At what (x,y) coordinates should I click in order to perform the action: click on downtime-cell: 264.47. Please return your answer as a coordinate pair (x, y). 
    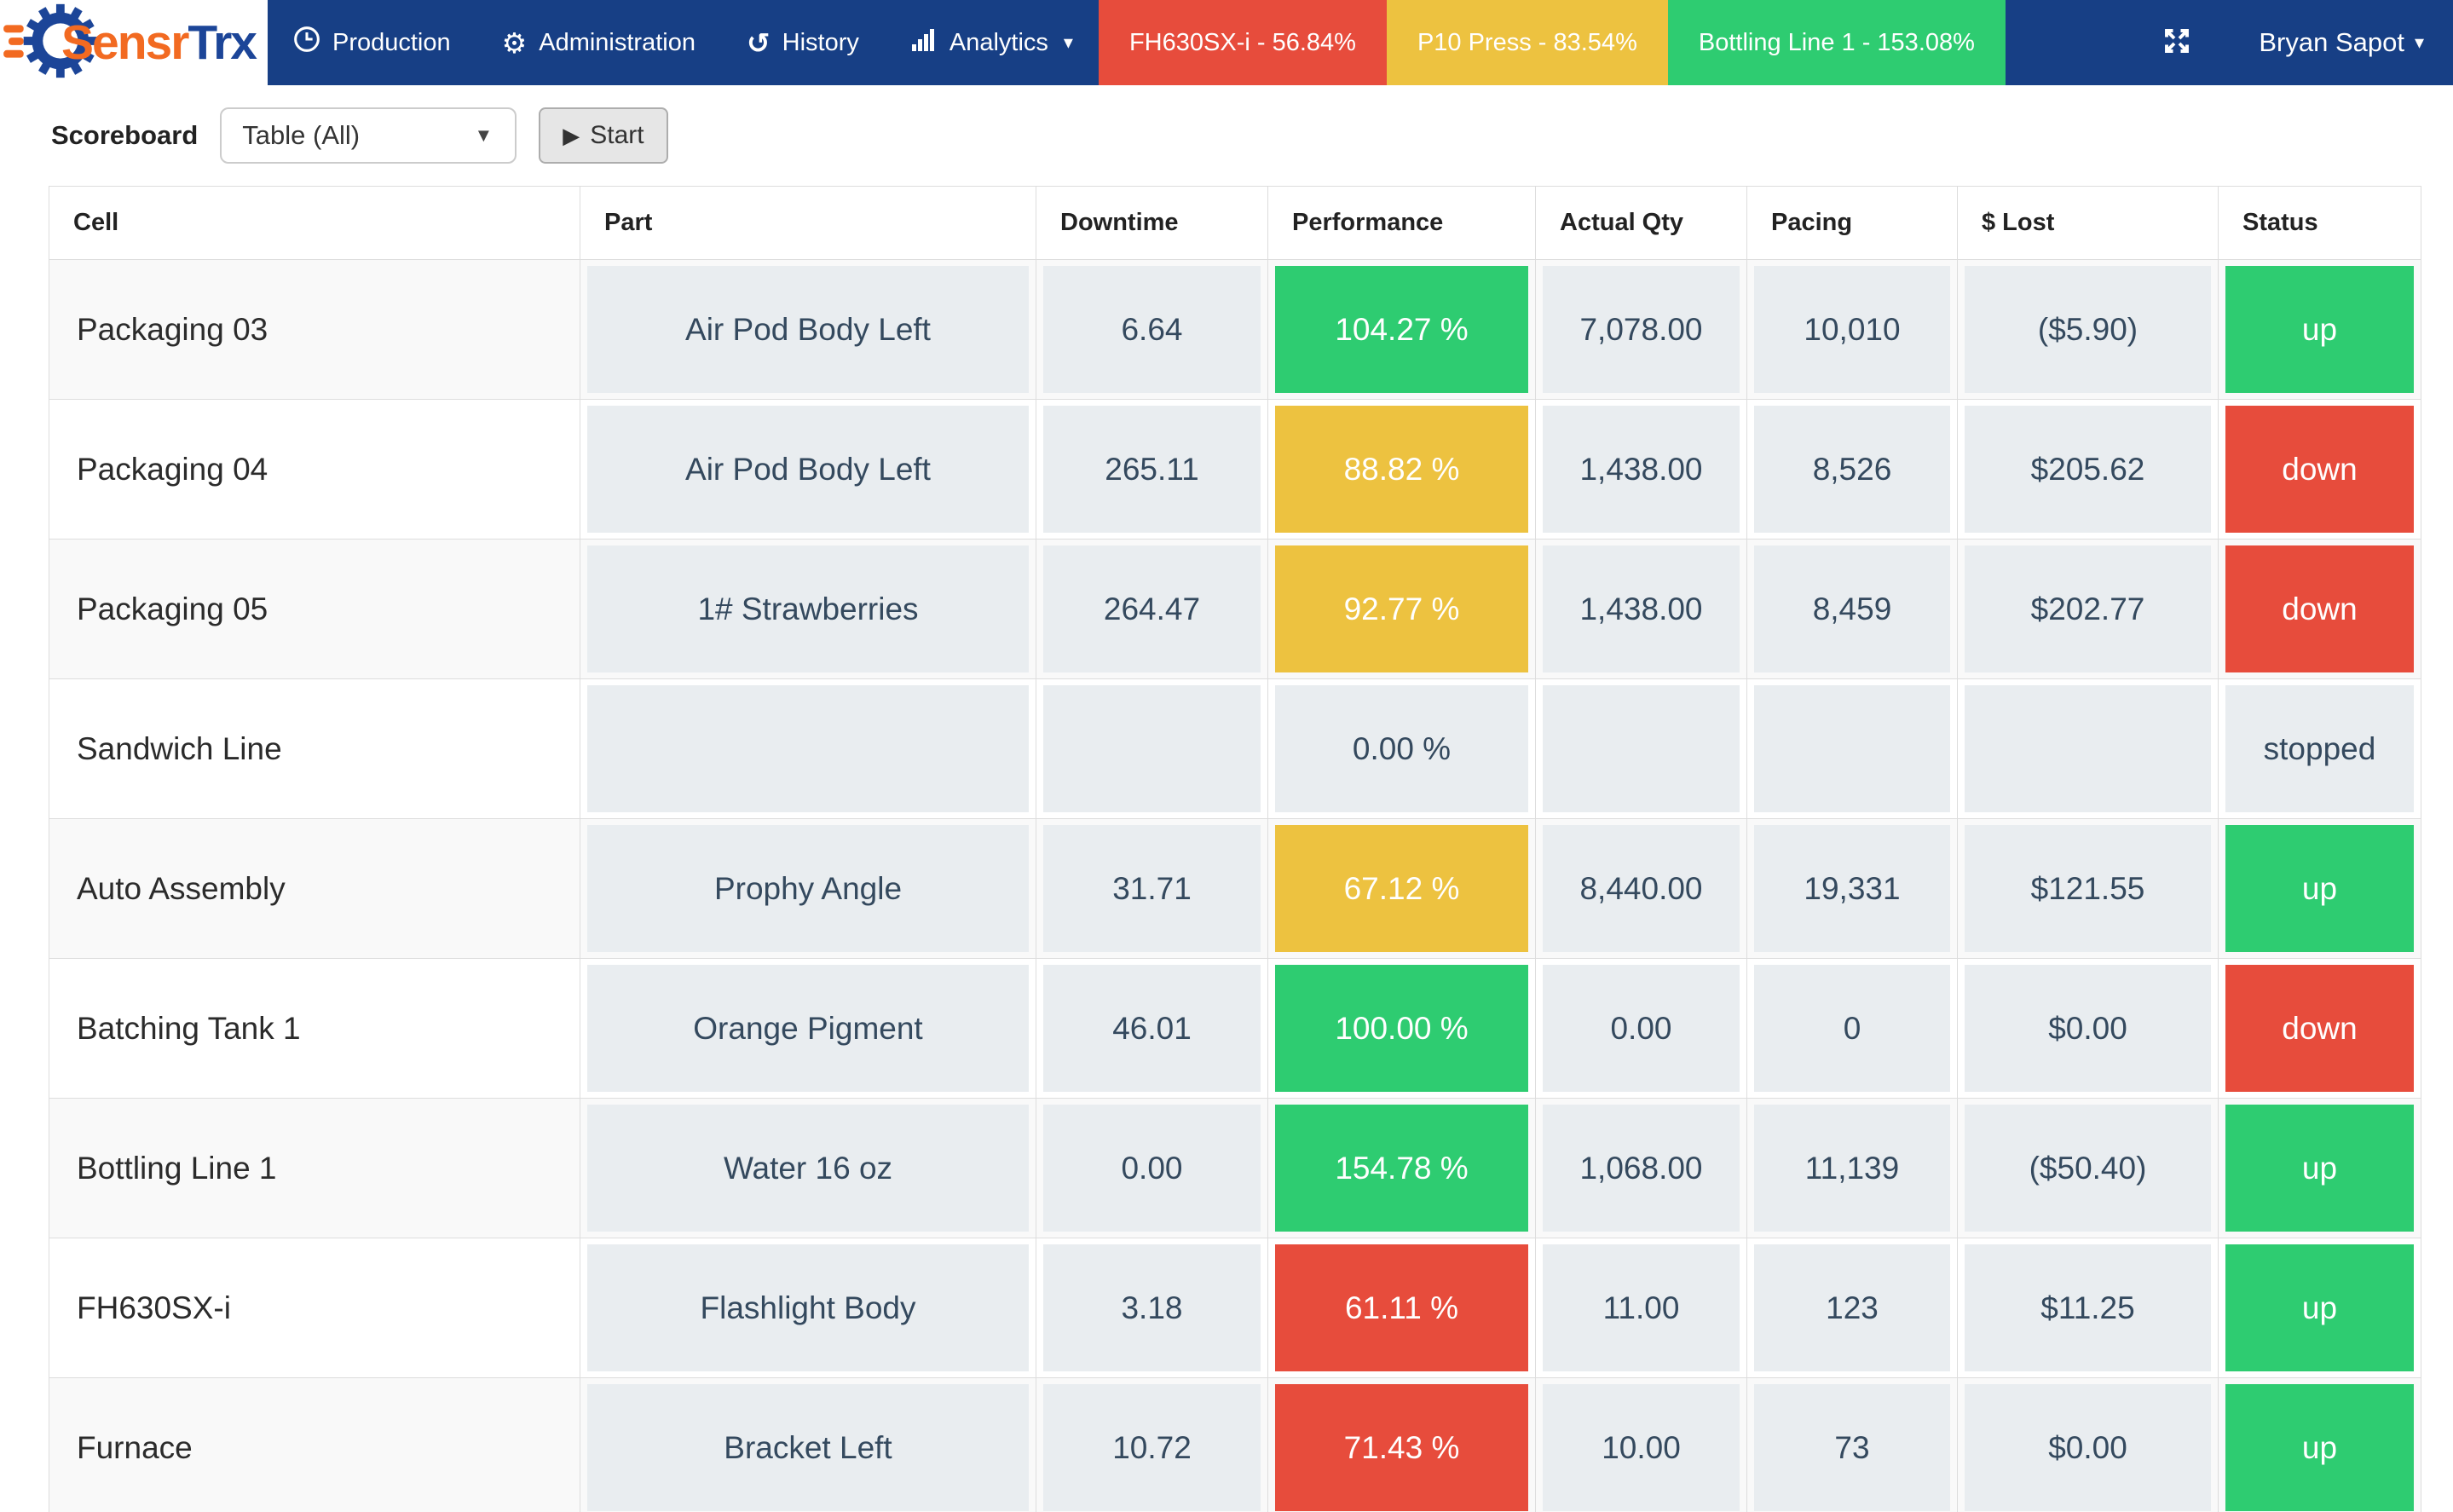
    Looking at the image, I should click on (1152, 609).